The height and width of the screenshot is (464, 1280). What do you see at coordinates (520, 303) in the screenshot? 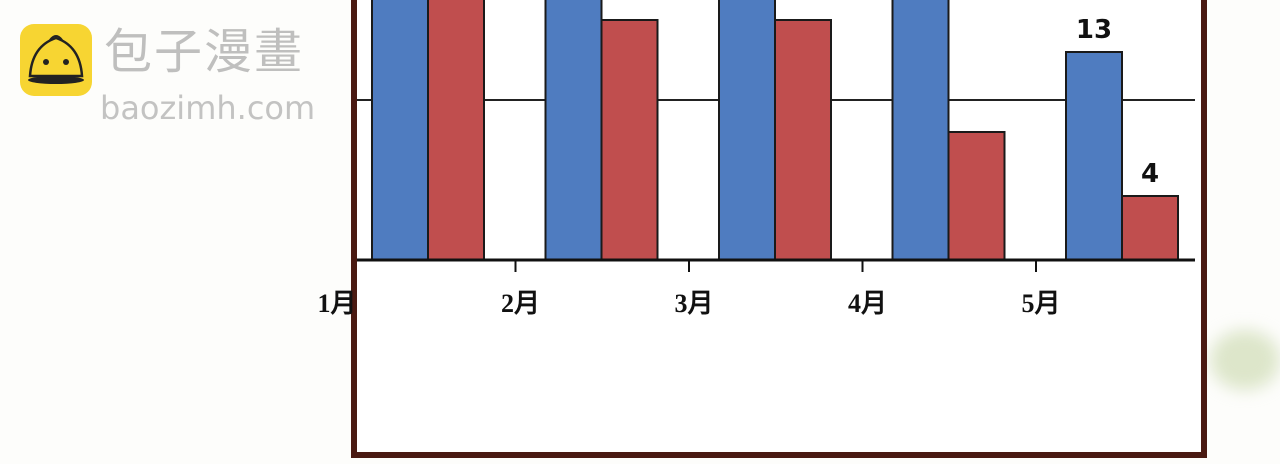
I see `x-tick-label: 2月` at bounding box center [520, 303].